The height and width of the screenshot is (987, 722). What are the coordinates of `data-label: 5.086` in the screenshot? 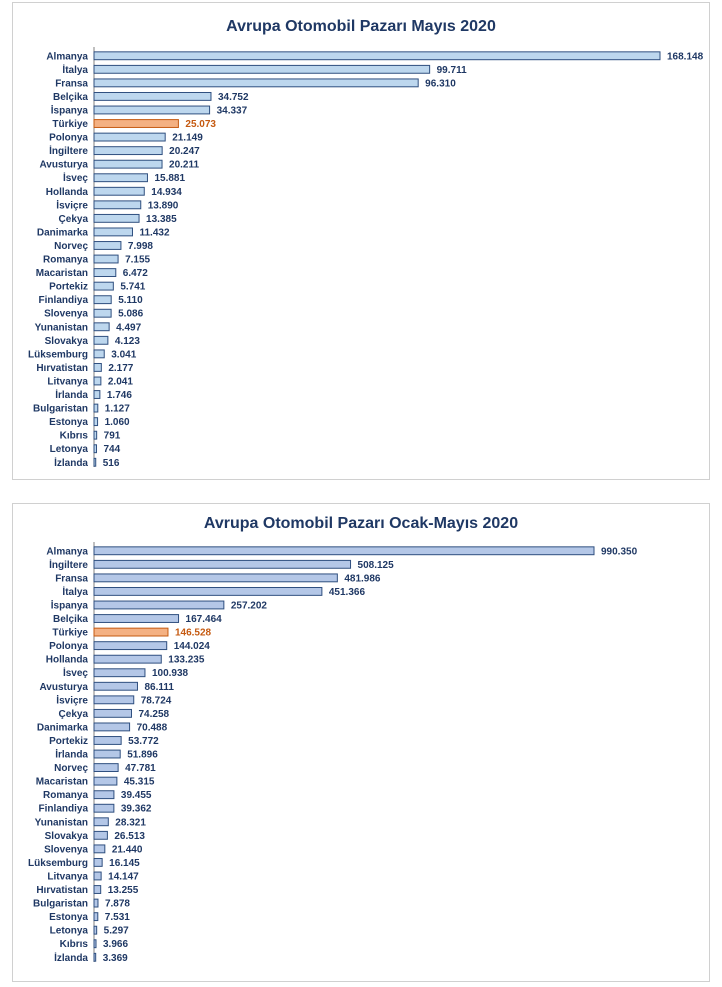 It's located at (130, 314).